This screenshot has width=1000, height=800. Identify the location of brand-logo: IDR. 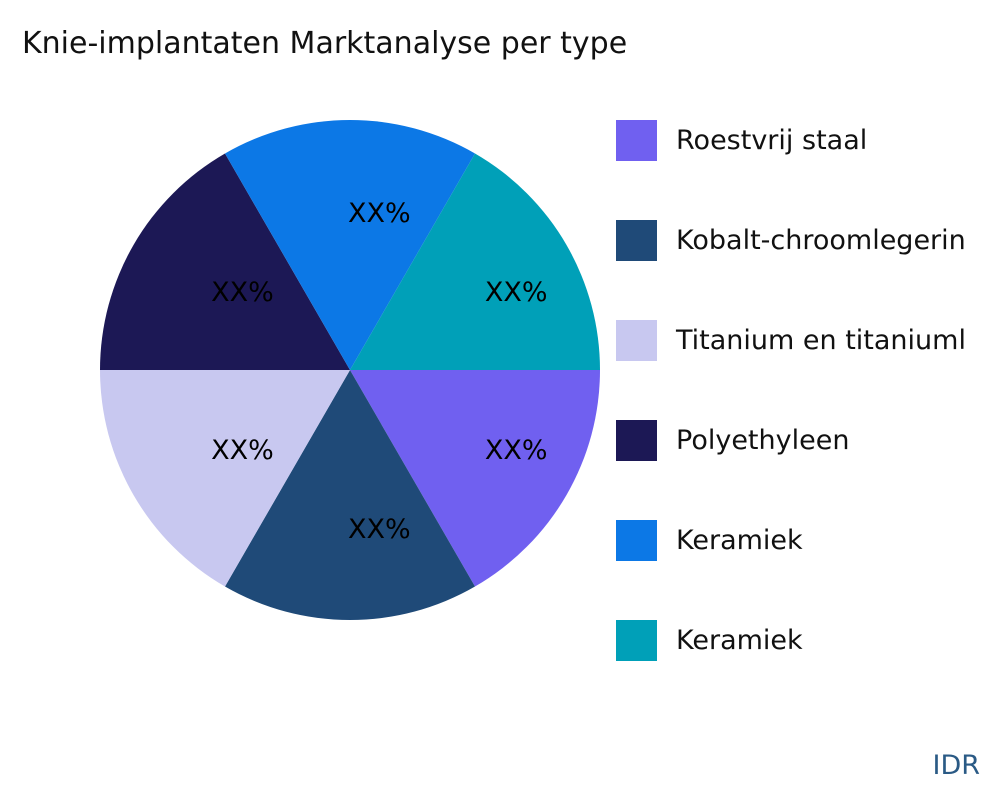
(956, 765).